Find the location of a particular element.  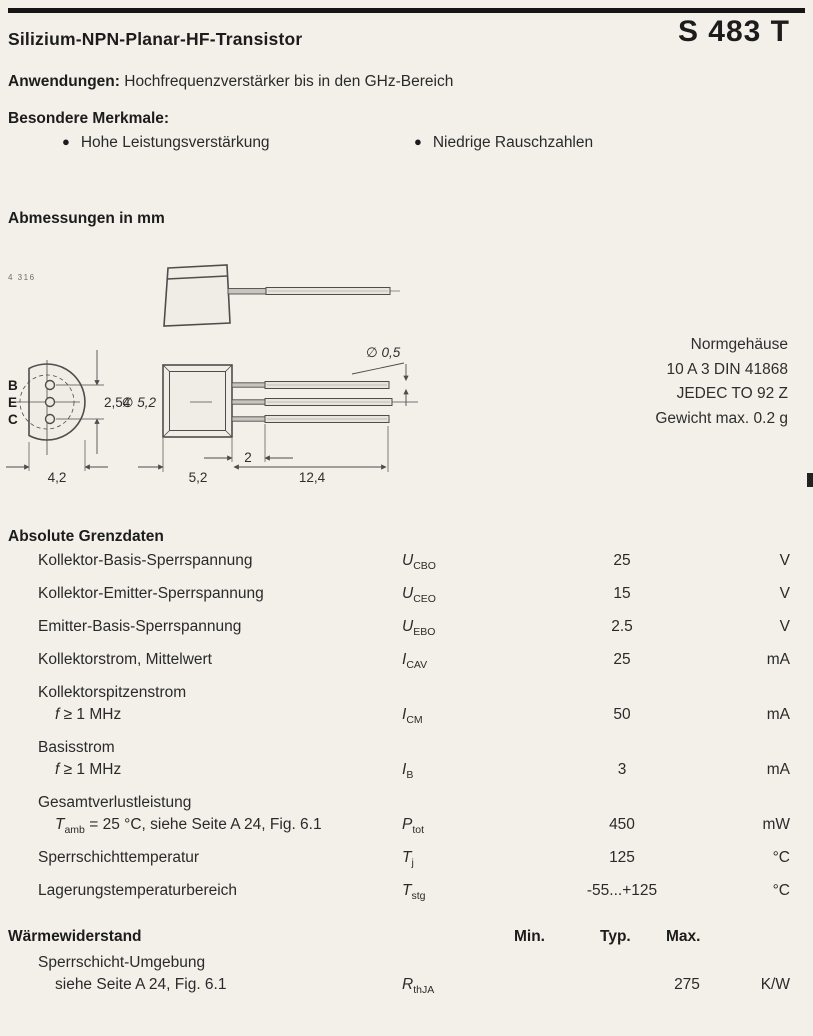

margin-note: 4 316 is located at coordinates (22, 277).